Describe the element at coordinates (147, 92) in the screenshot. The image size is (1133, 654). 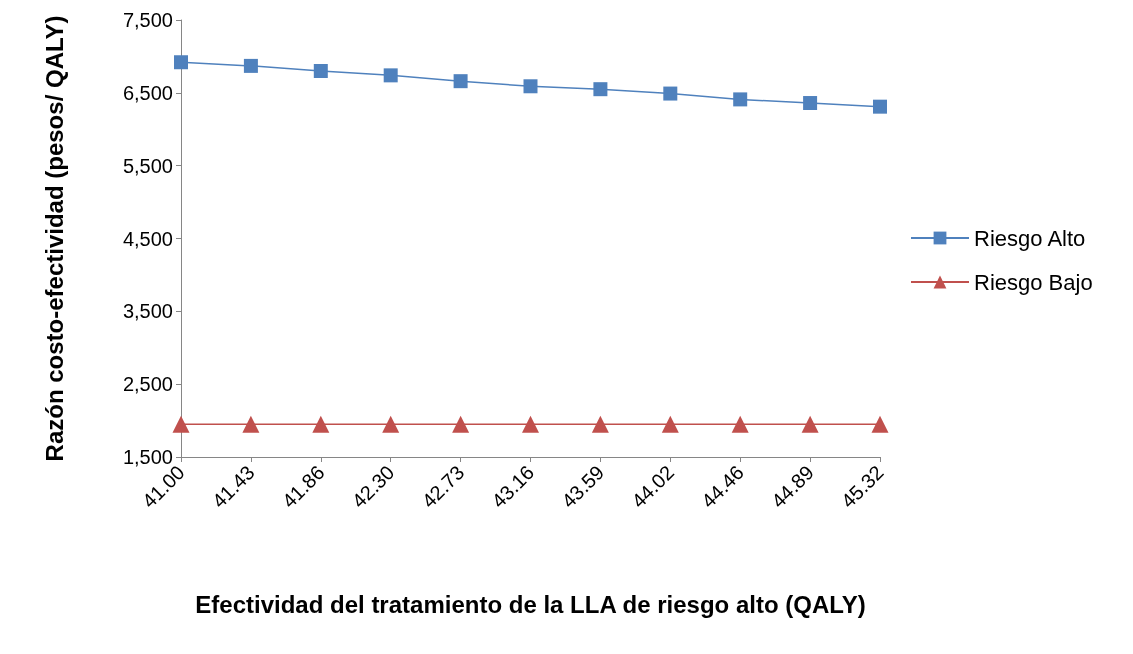
I see `y-tick-label: 6,500` at that location.